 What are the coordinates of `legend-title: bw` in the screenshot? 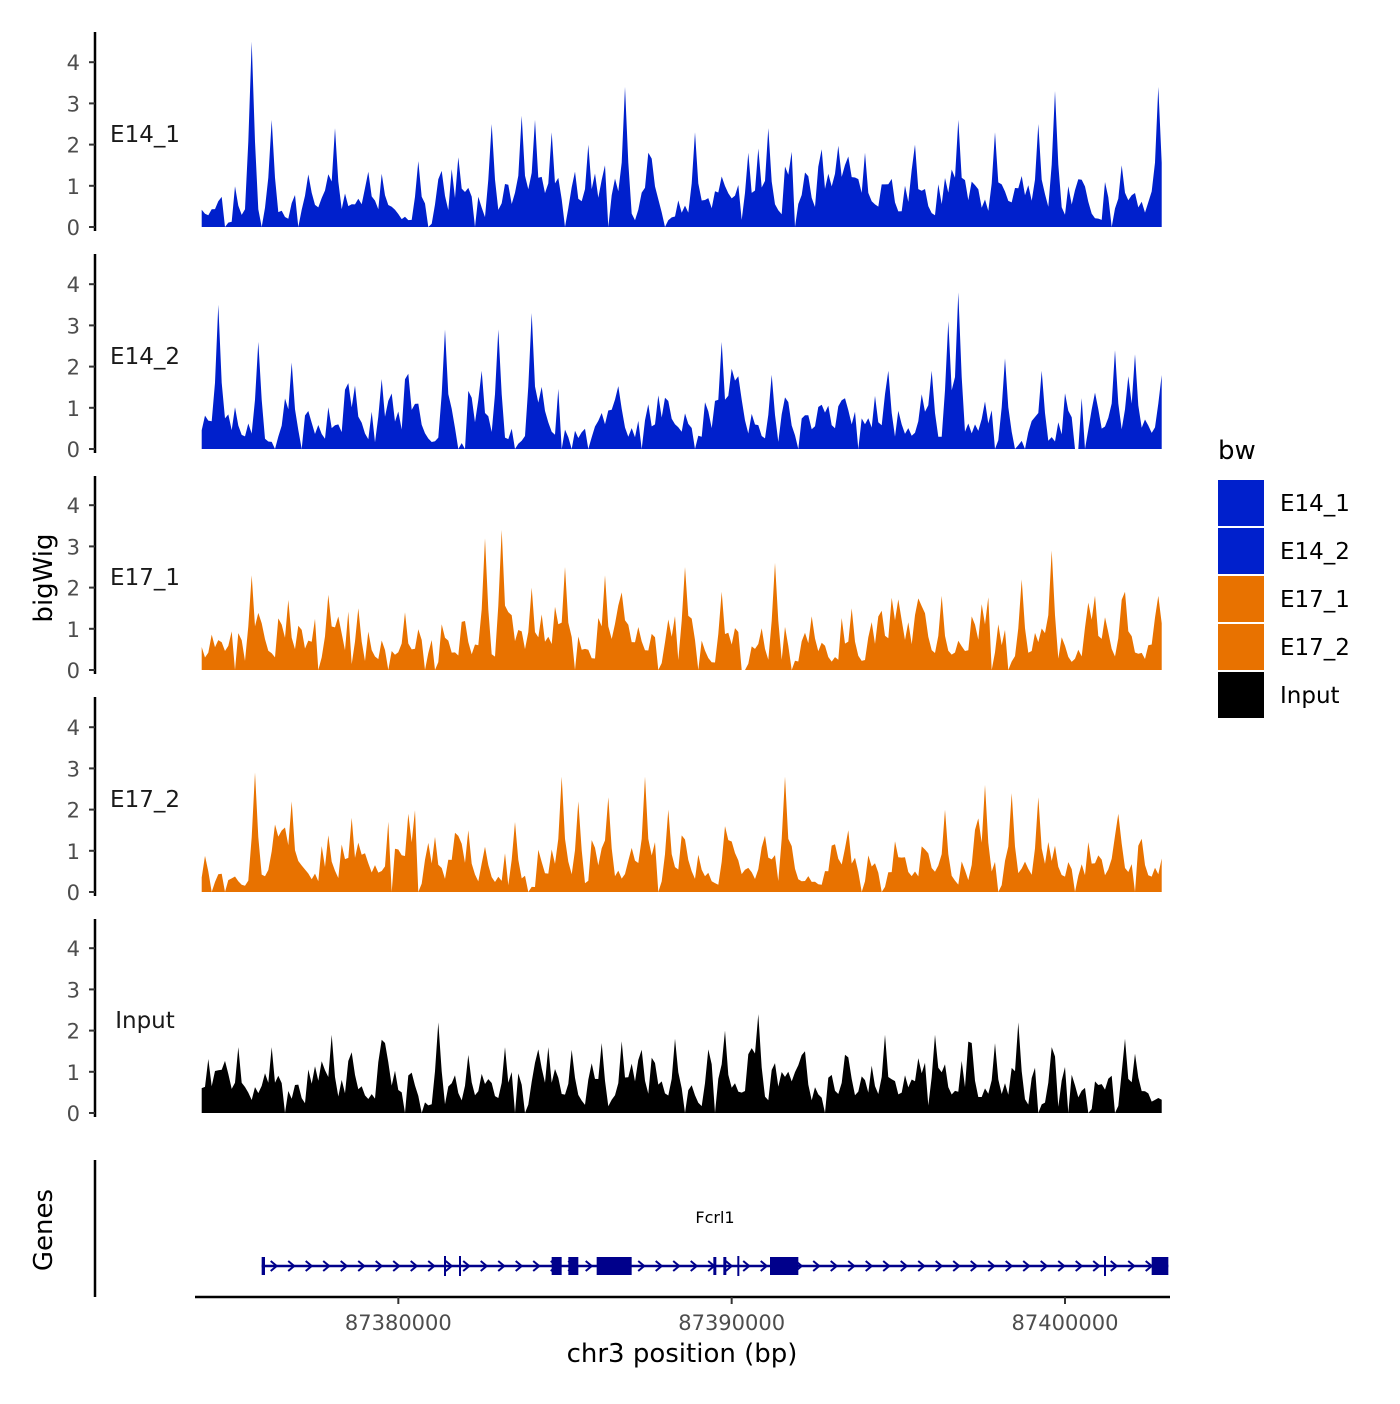 It's located at (1237, 451).